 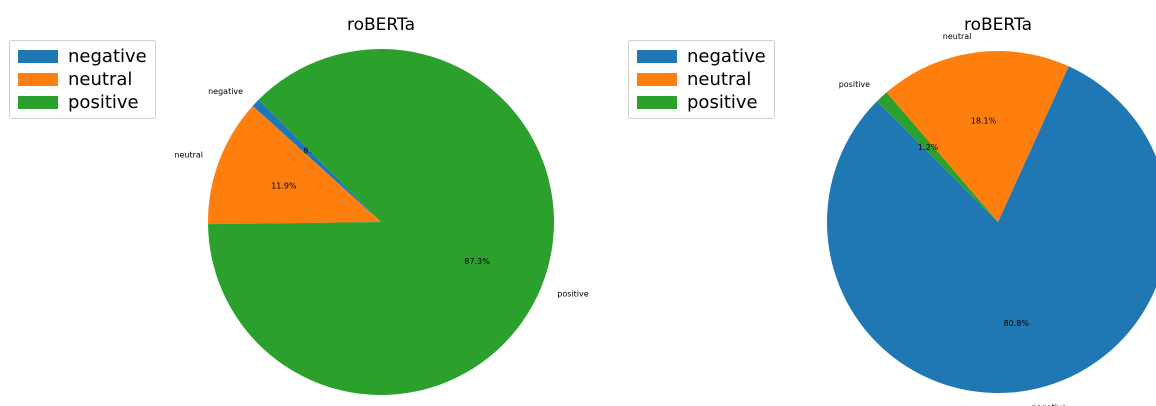 I want to click on slice-value-label: 11.9%, so click(x=284, y=185).